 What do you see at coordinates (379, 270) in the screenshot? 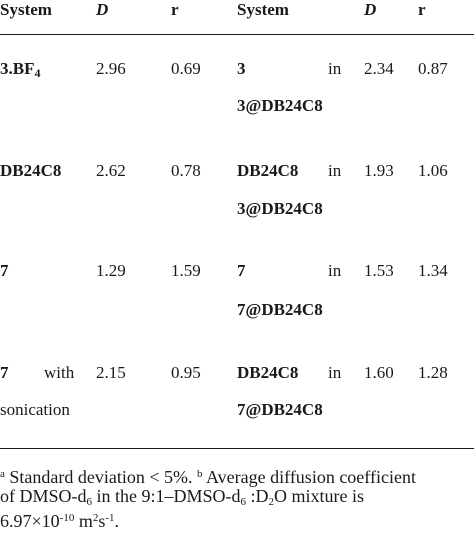
I see `table-row-3-d-right: 1.53` at bounding box center [379, 270].